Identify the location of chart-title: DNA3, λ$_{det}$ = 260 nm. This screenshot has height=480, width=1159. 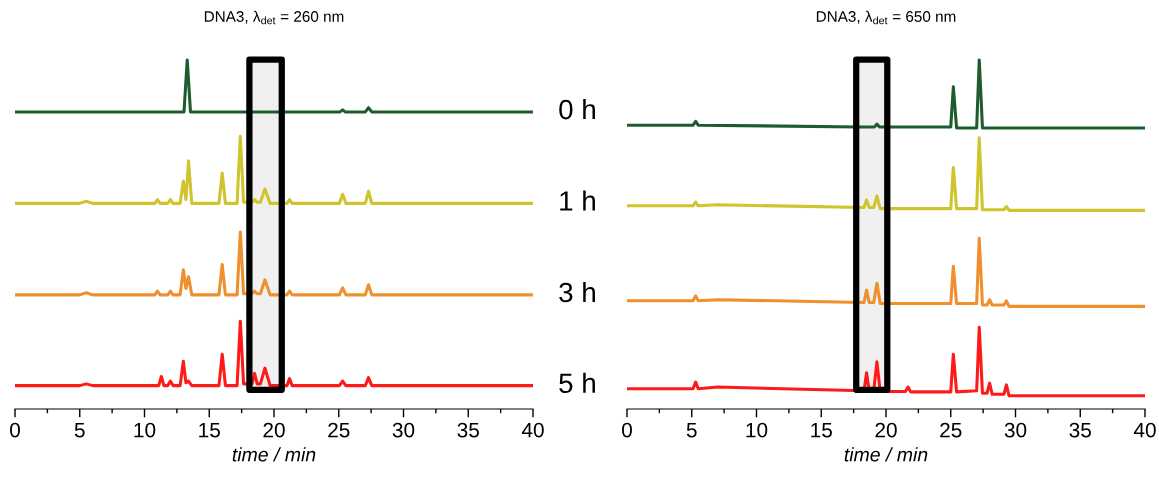
(274, 17).